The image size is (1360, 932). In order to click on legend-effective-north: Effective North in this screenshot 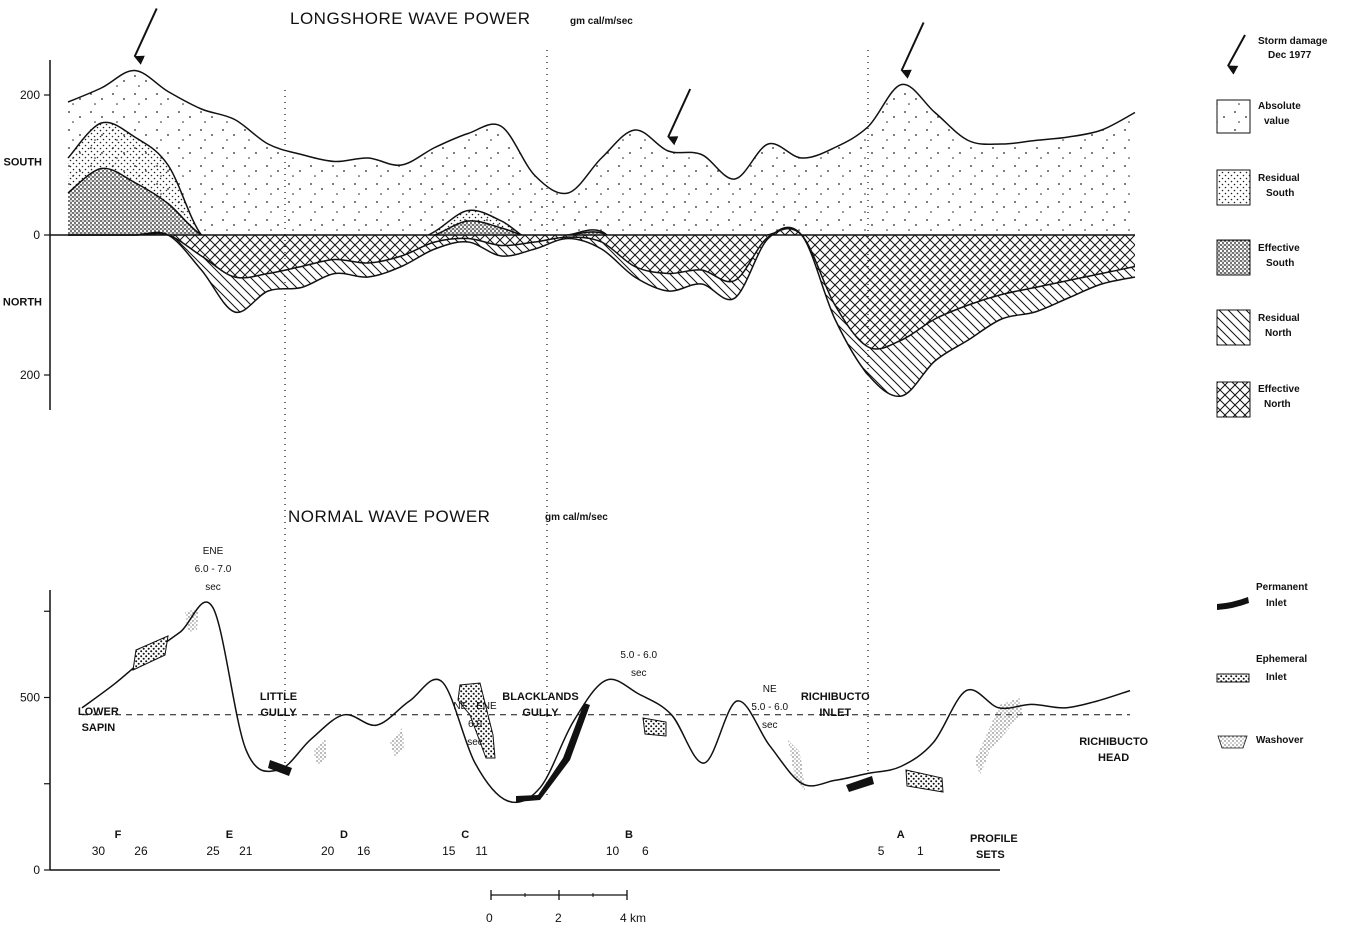, I will do `click(1258, 399)`.